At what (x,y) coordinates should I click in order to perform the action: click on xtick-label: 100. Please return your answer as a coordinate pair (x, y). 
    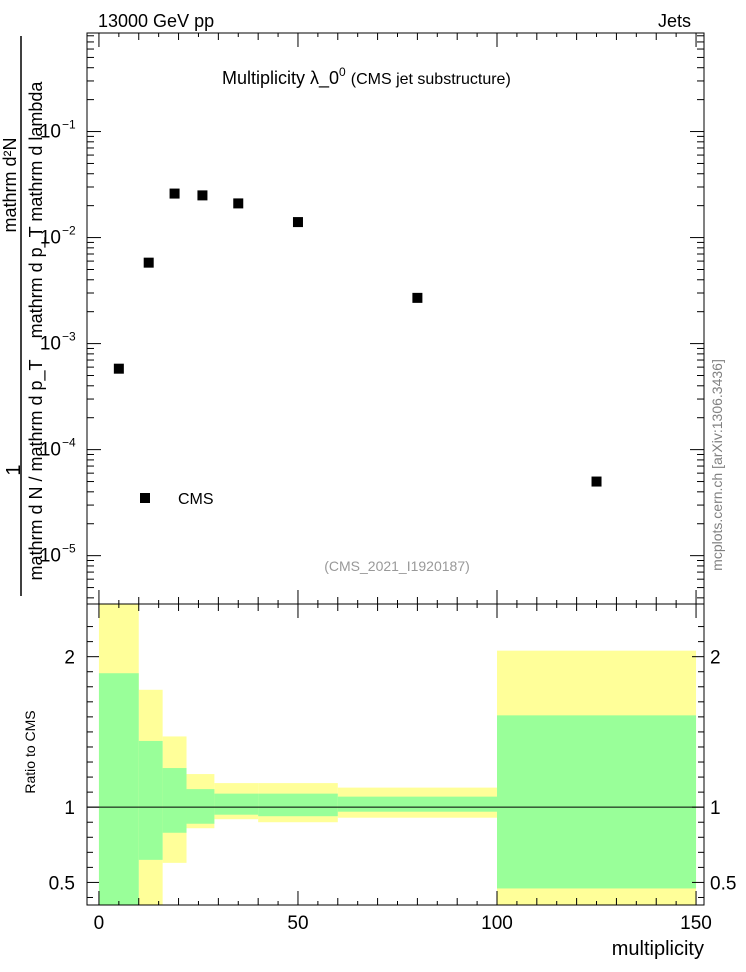
    Looking at the image, I should click on (497, 923).